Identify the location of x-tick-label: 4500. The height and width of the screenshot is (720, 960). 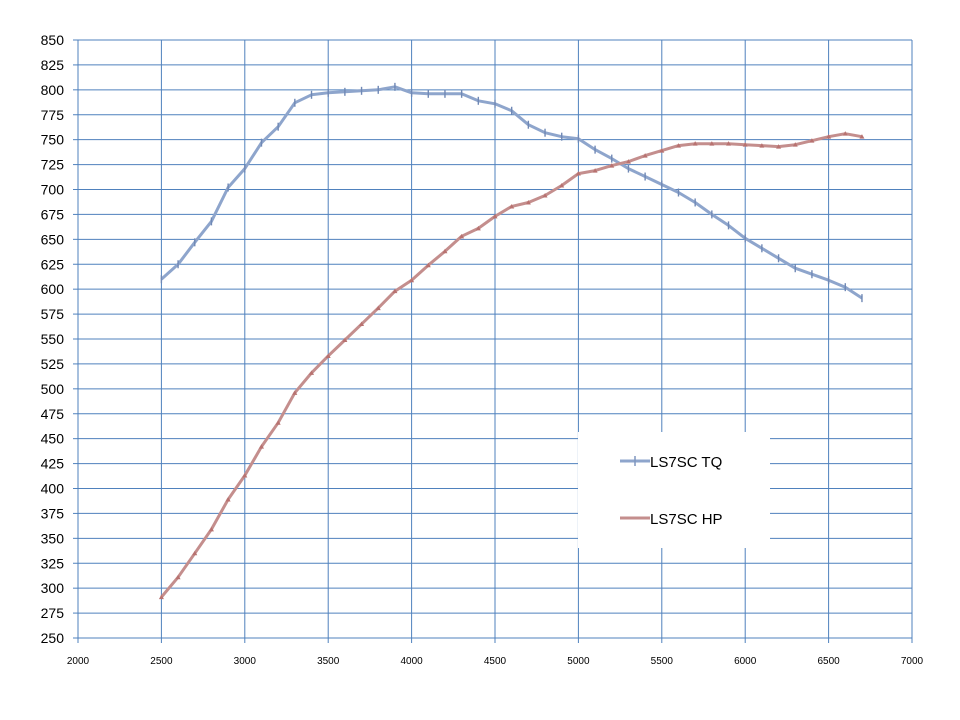
(495, 661).